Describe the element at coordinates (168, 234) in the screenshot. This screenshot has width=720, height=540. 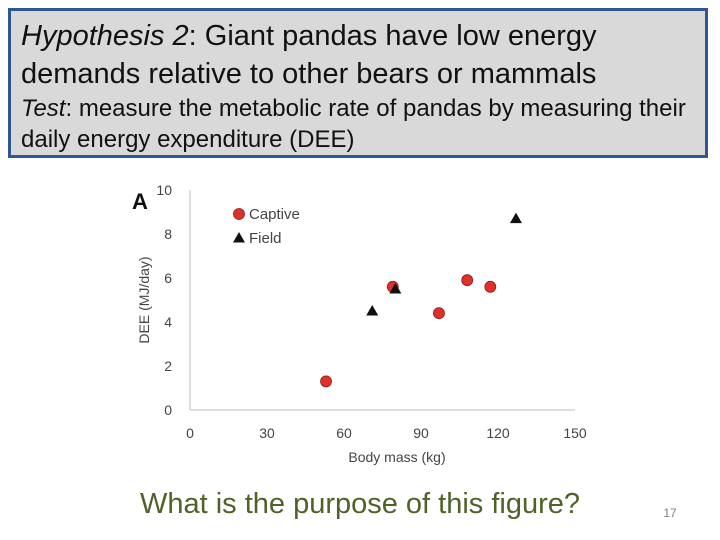
I see `y-tick-label: 8` at that location.